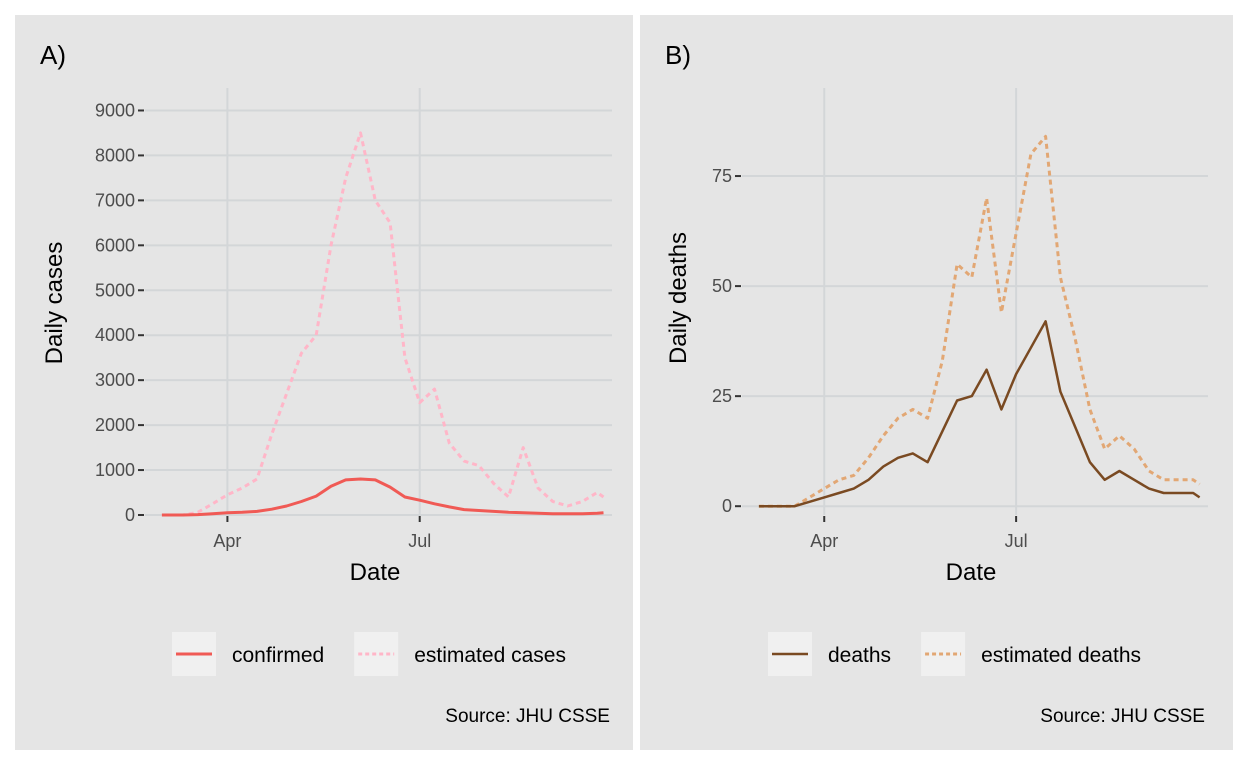 The height and width of the screenshot is (768, 1248). Describe the element at coordinates (1016, 541) in the screenshot. I see `panel-b-x-tick-label: Jul` at that location.